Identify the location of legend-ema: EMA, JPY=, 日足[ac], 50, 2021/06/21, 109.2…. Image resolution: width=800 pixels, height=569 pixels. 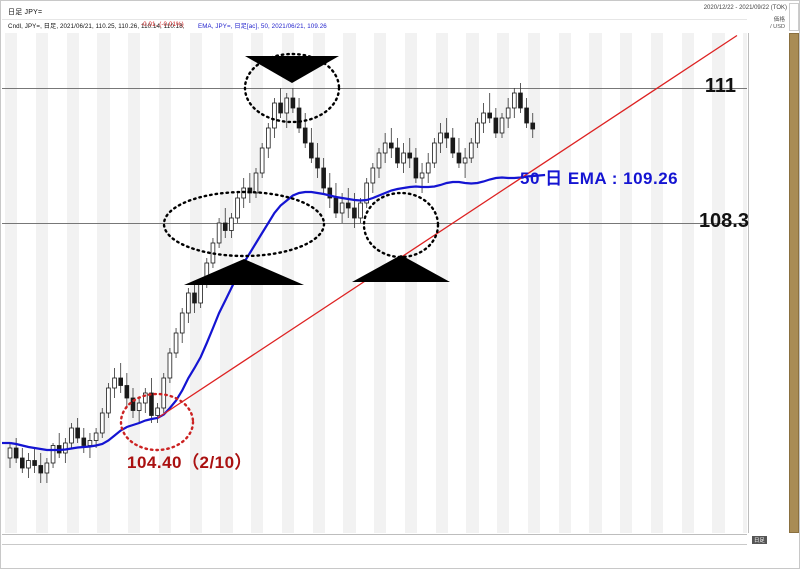
(262, 26).